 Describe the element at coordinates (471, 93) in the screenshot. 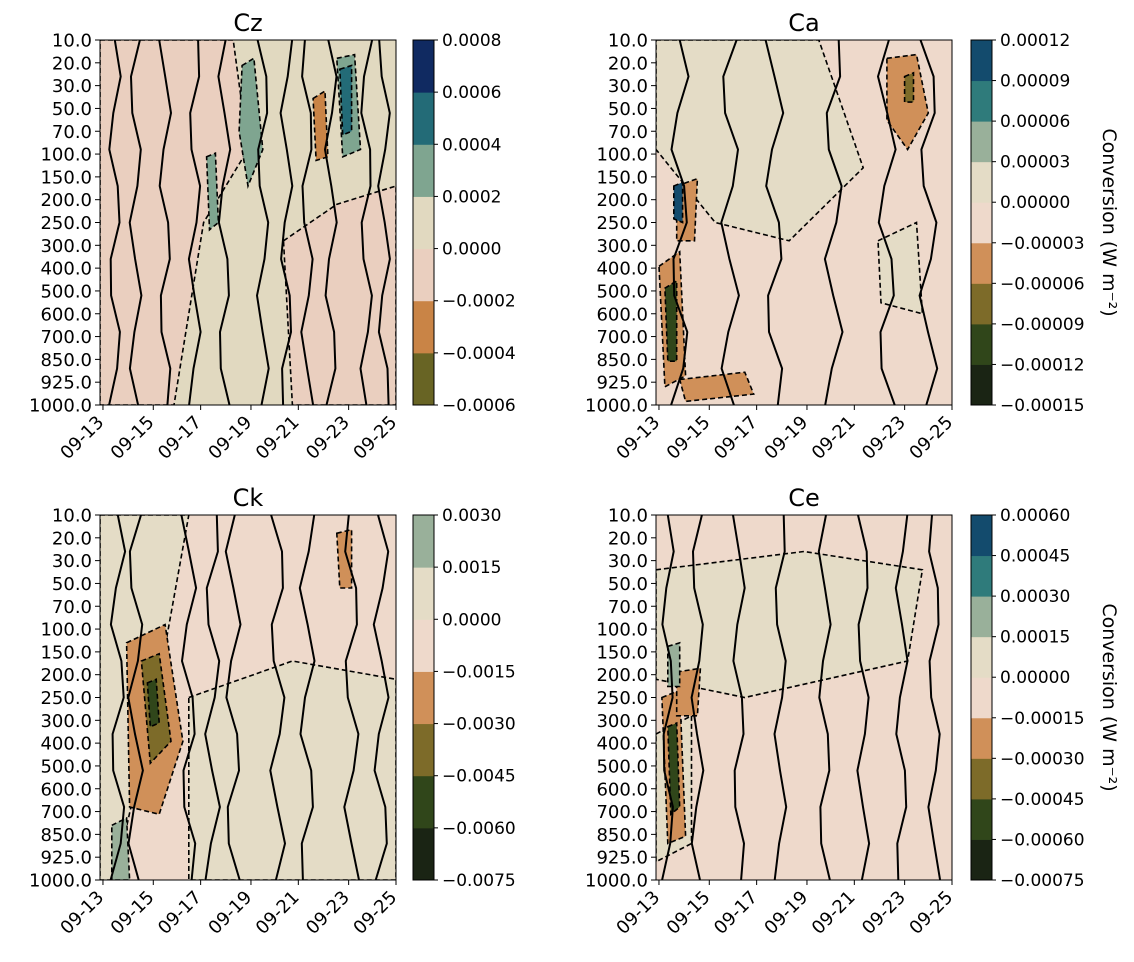

I see `colorbar-tick-label: 0.0006` at that location.